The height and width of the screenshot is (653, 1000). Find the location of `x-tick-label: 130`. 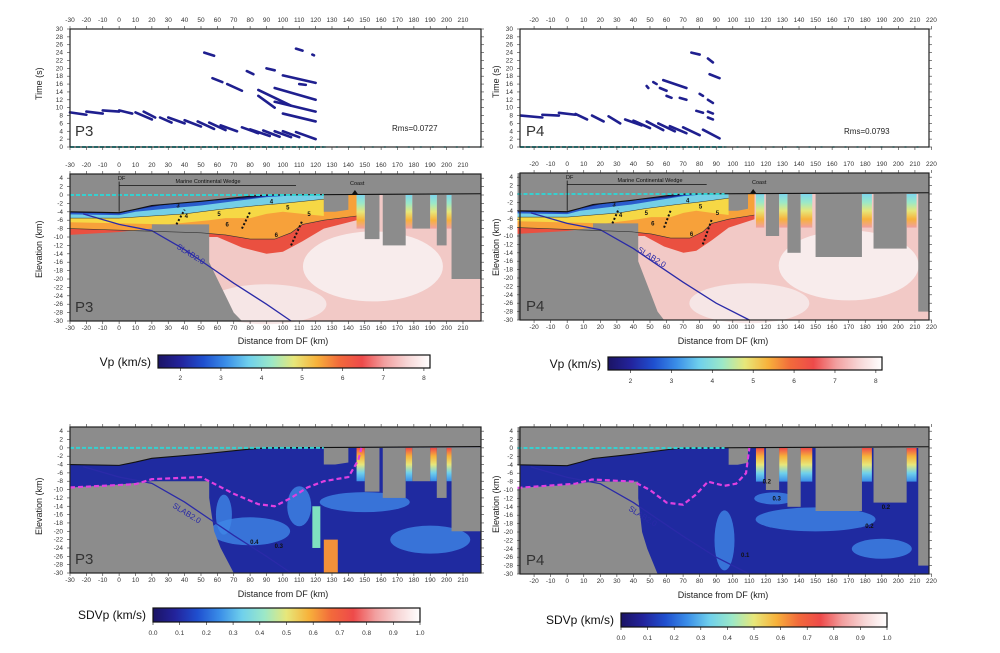

x-tick-label: 130 is located at coordinates (782, 20).